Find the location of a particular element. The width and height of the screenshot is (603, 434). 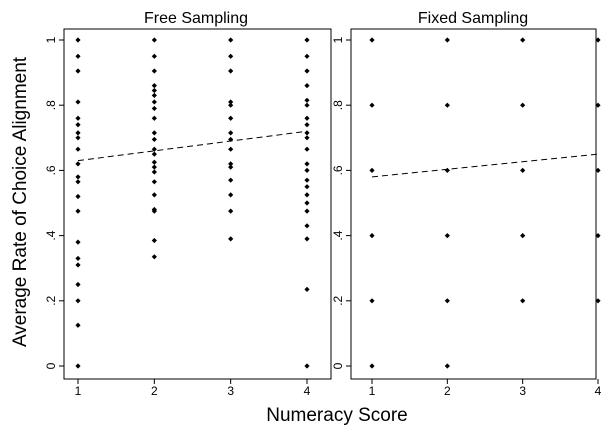

panel-title: Free Sampling is located at coordinates (196, 18).